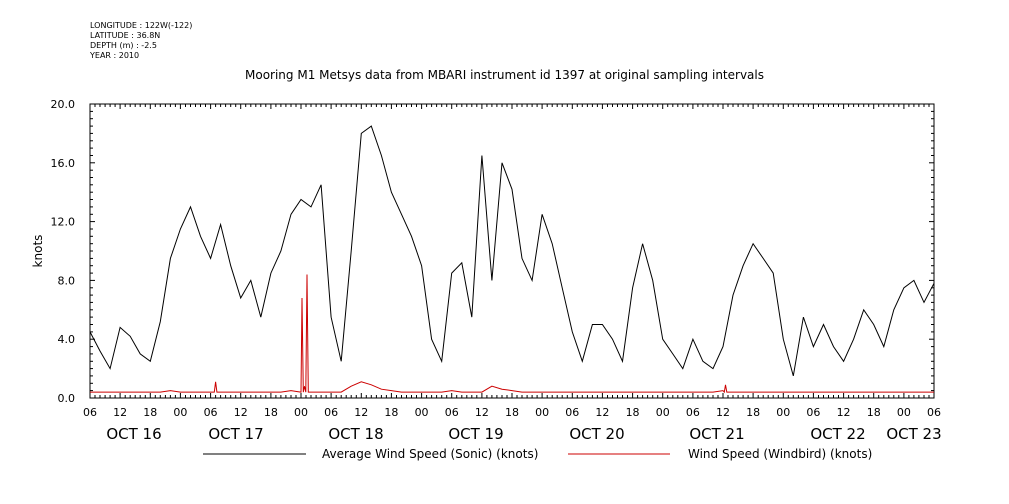 Image resolution: width=1009 pixels, height=504 pixels. Describe the element at coordinates (67, 280) in the screenshot. I see `y-tick-label: 8.0` at that location.